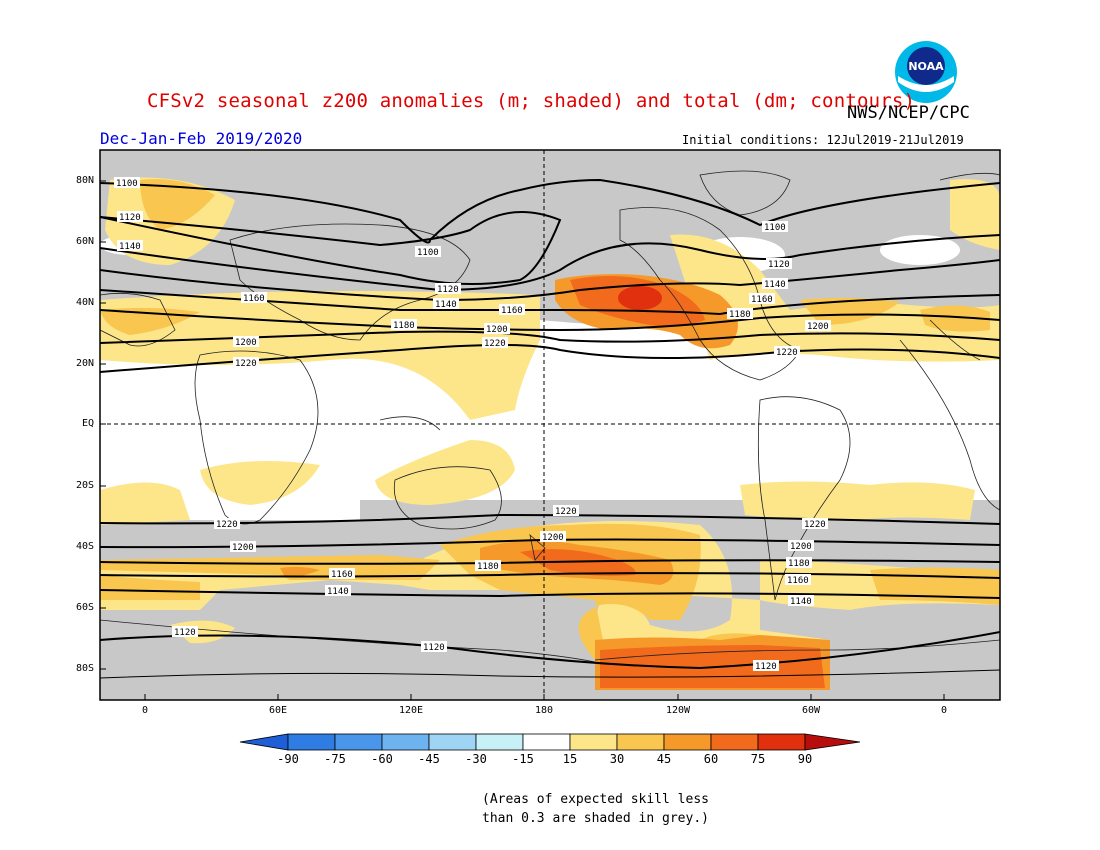 The height and width of the screenshot is (850, 1100). What do you see at coordinates (335, 759) in the screenshot?
I see `colorbar-tick: -75` at bounding box center [335, 759].